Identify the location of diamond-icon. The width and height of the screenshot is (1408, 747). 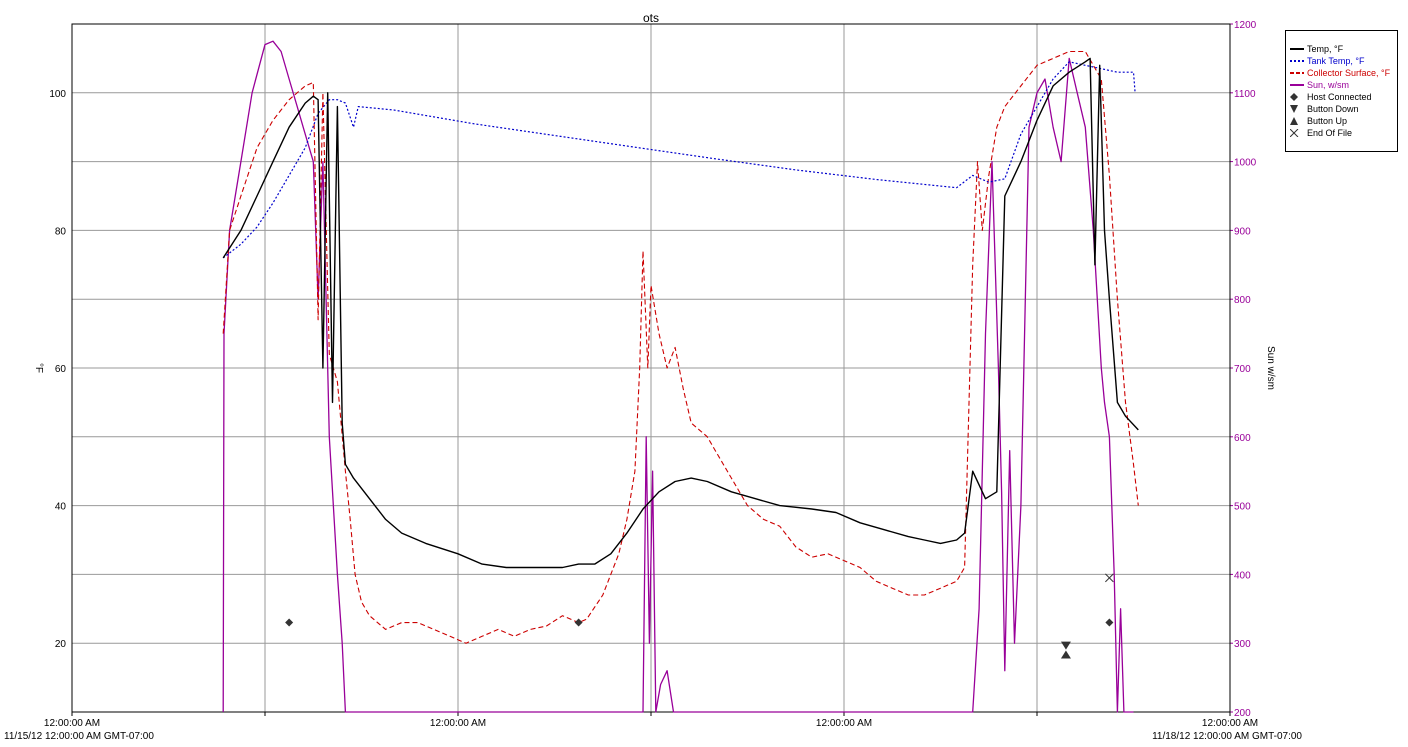
(1297, 97).